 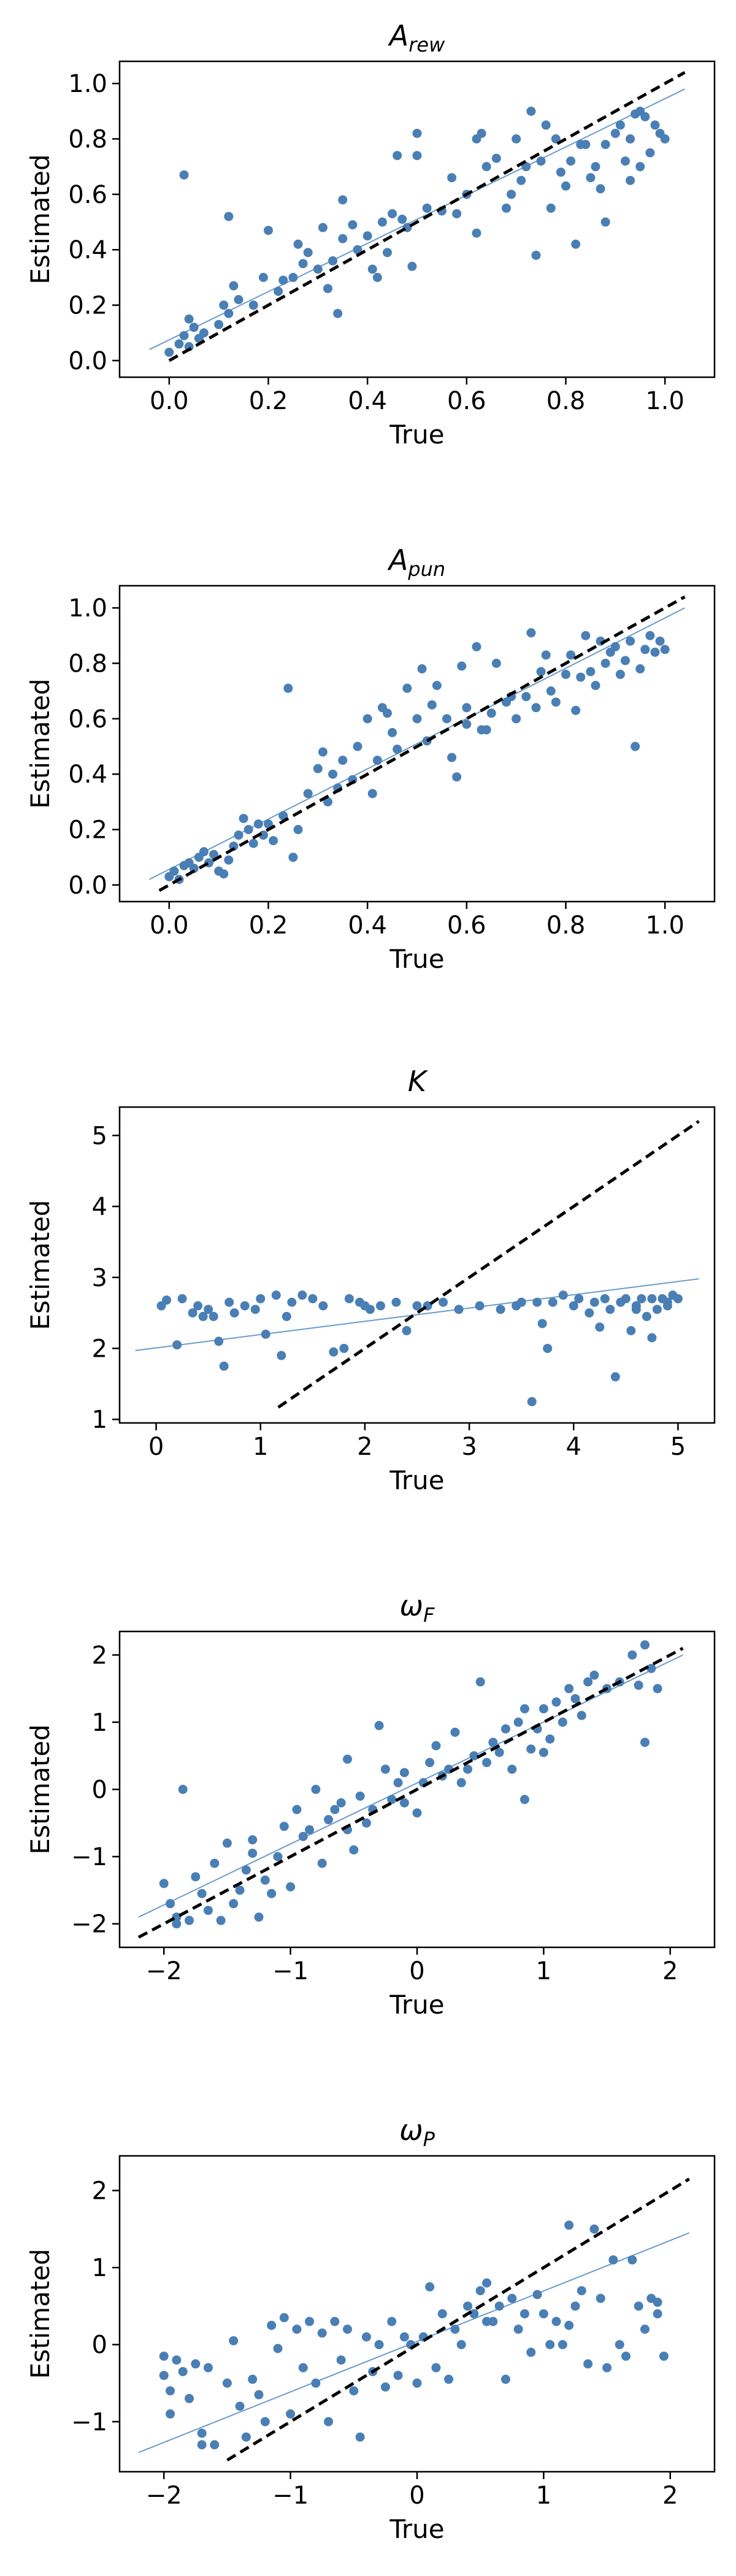 What do you see at coordinates (99, 1723) in the screenshot?
I see `y-tick-label: 1` at bounding box center [99, 1723].